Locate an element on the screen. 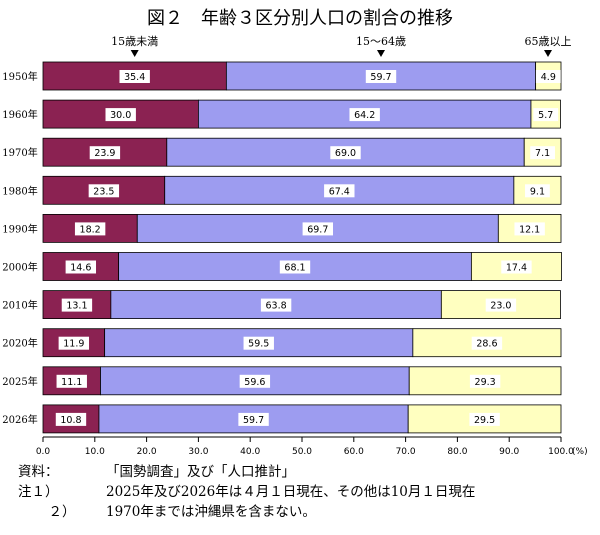 The width and height of the screenshot is (600, 535). note-1-label: 注１） is located at coordinates (38, 492).